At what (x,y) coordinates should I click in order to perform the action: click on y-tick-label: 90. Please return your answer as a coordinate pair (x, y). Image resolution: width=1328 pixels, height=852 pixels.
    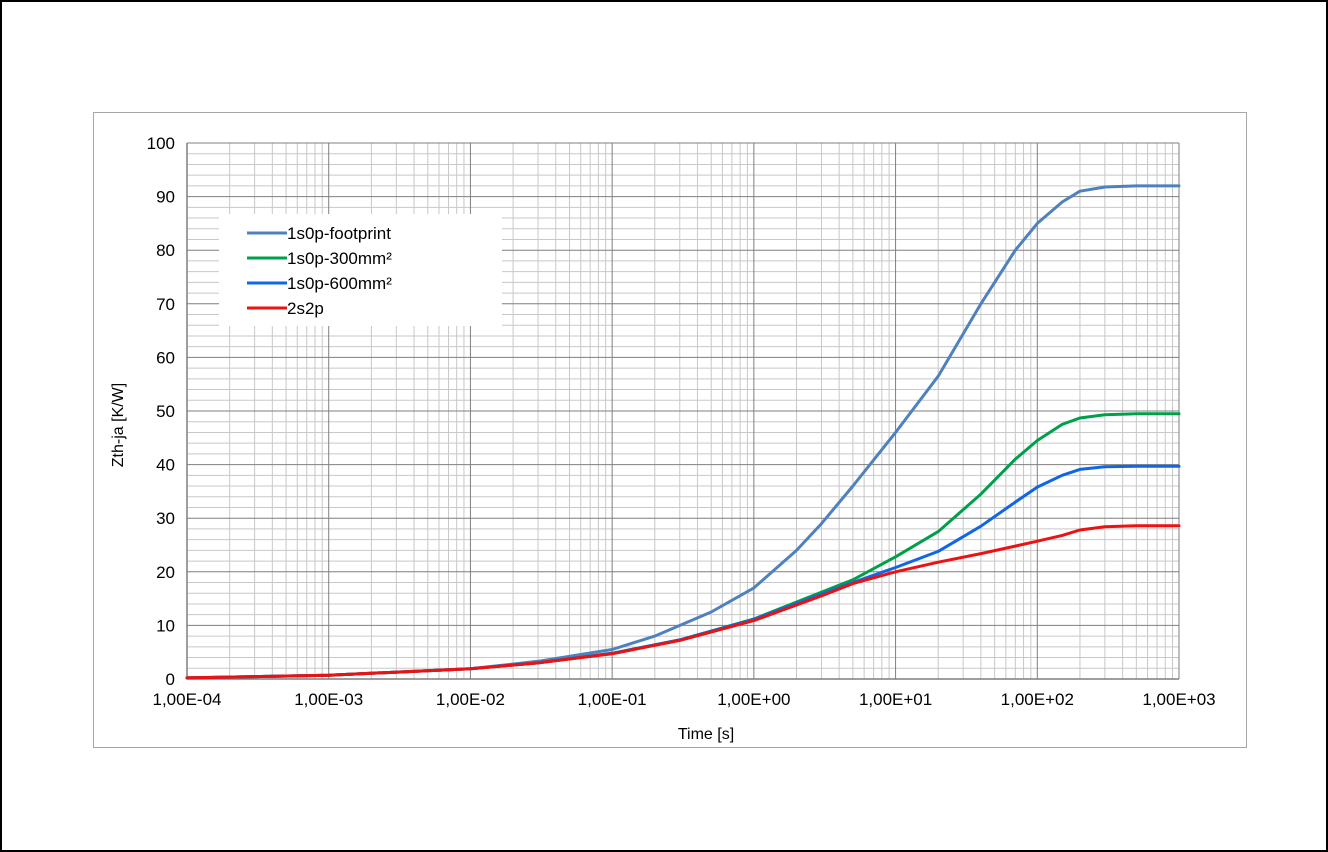
    Looking at the image, I should click on (165, 197).